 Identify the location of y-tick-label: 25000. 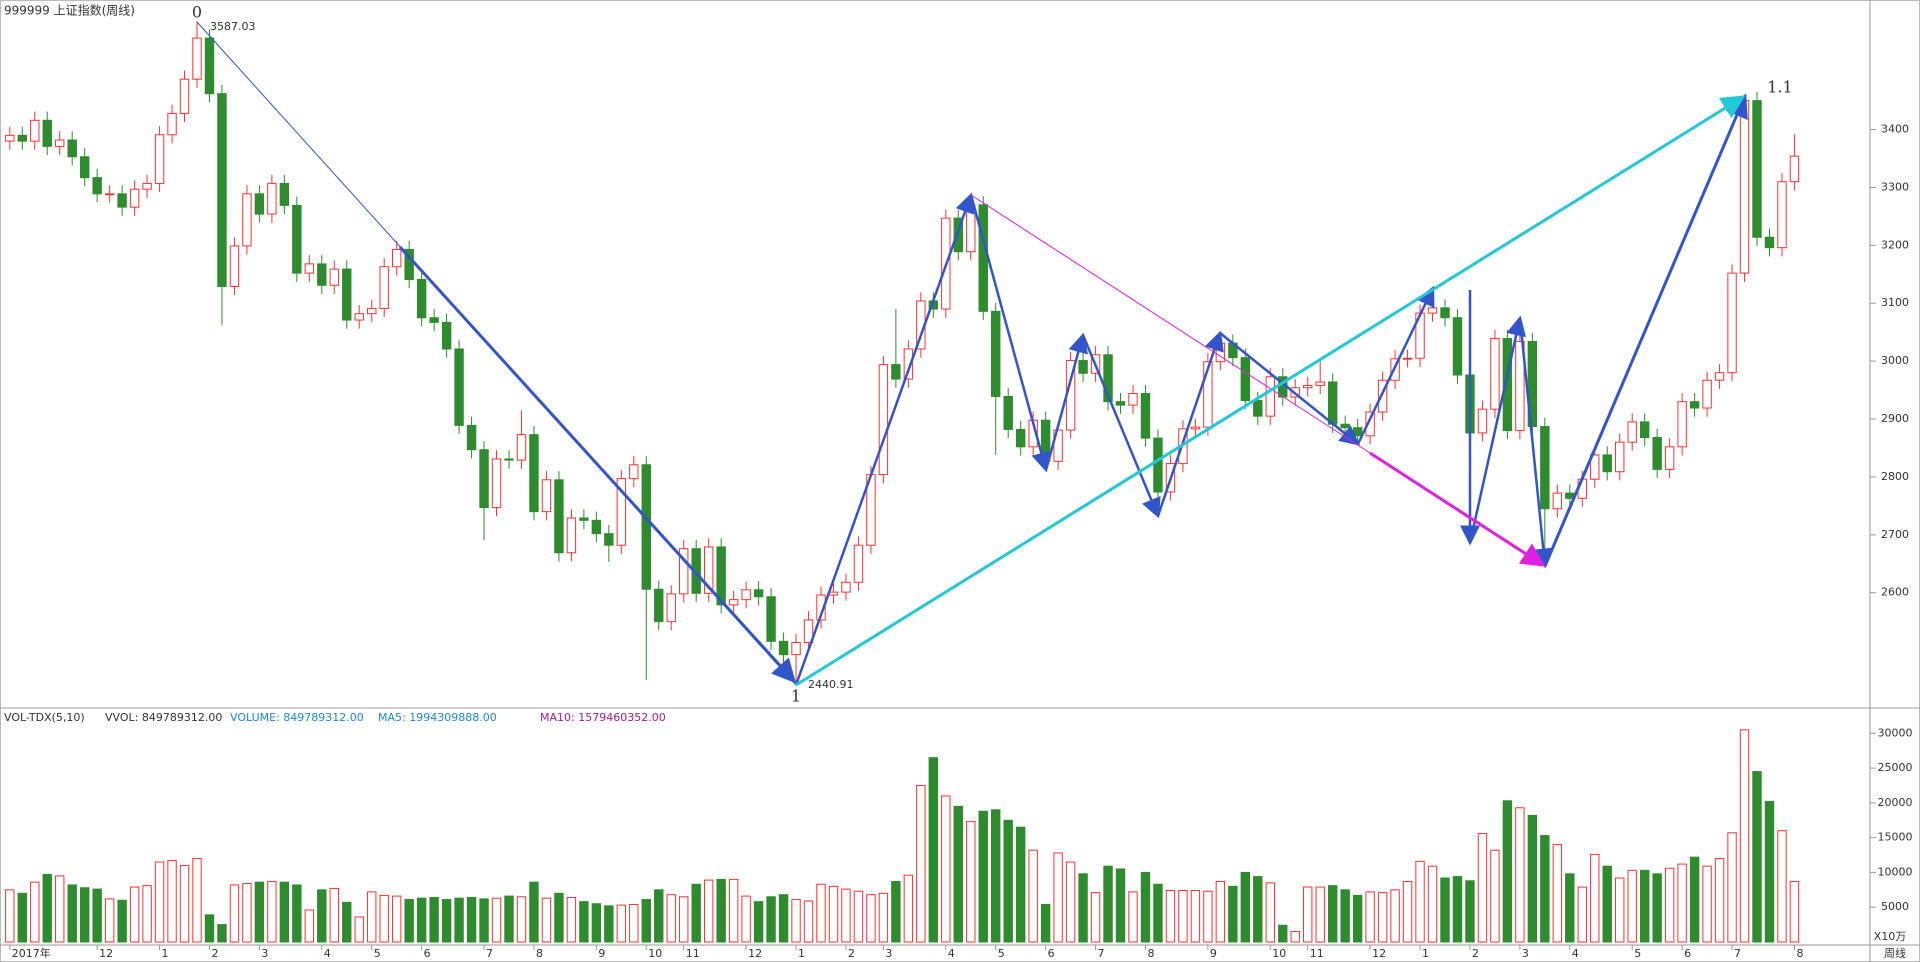
(1895, 767).